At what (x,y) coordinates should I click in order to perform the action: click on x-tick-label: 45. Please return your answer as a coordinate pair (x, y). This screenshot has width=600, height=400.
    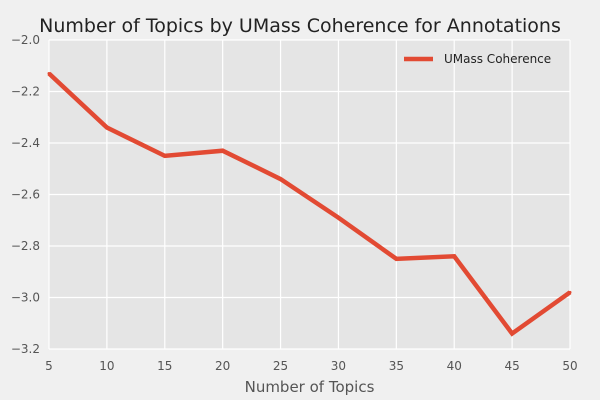
    Looking at the image, I should click on (511, 366).